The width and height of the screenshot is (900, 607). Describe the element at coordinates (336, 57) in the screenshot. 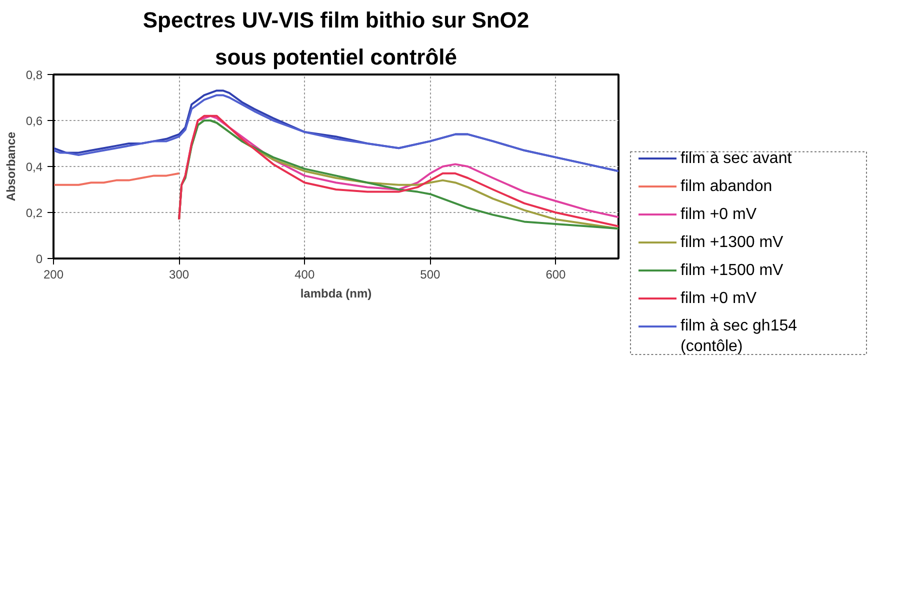

I see `chart-subtitle: sous potentiel contrôlé` at that location.